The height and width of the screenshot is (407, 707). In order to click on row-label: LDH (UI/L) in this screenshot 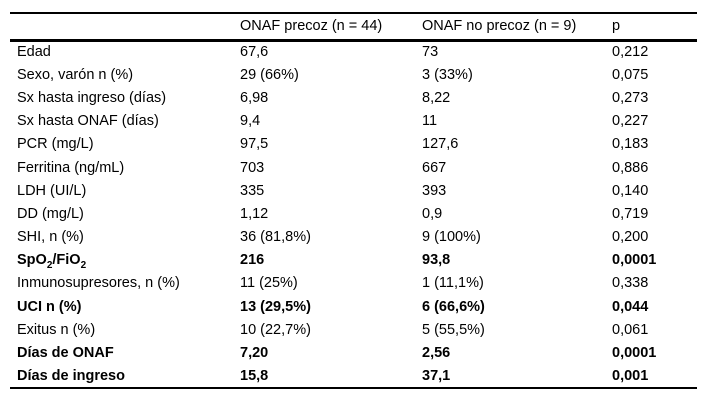, I will do `click(52, 190)`.